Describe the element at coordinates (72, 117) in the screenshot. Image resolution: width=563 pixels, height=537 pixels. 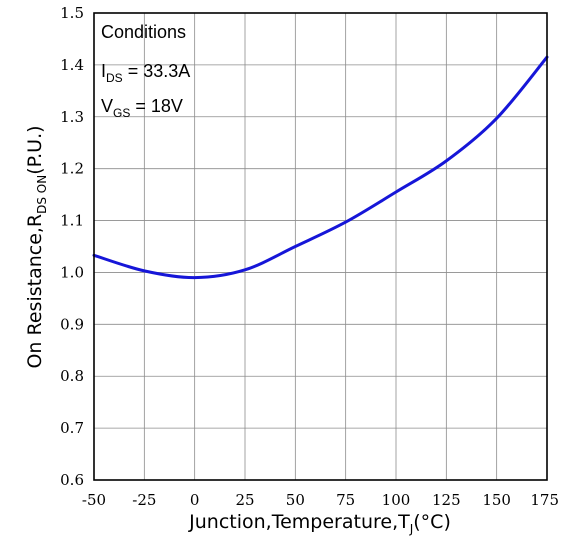
I see `y-tick-label: 1.3` at that location.